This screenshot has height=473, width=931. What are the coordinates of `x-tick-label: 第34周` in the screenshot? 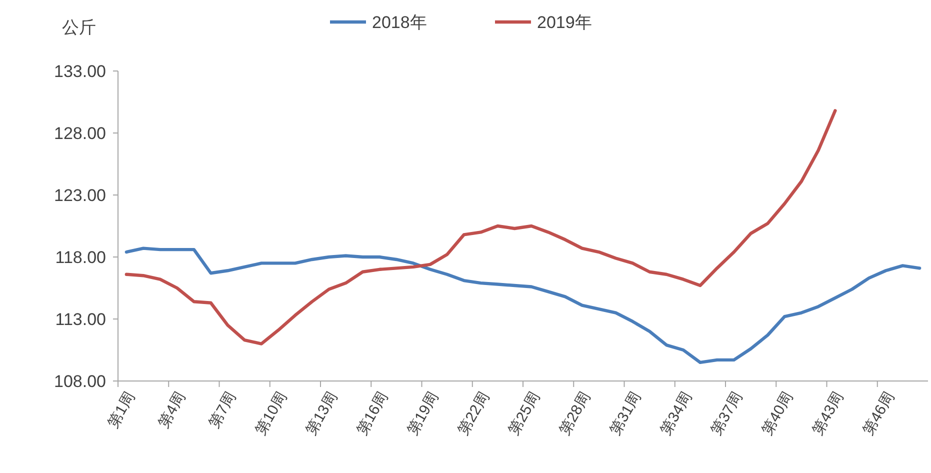 It's located at (676, 413).